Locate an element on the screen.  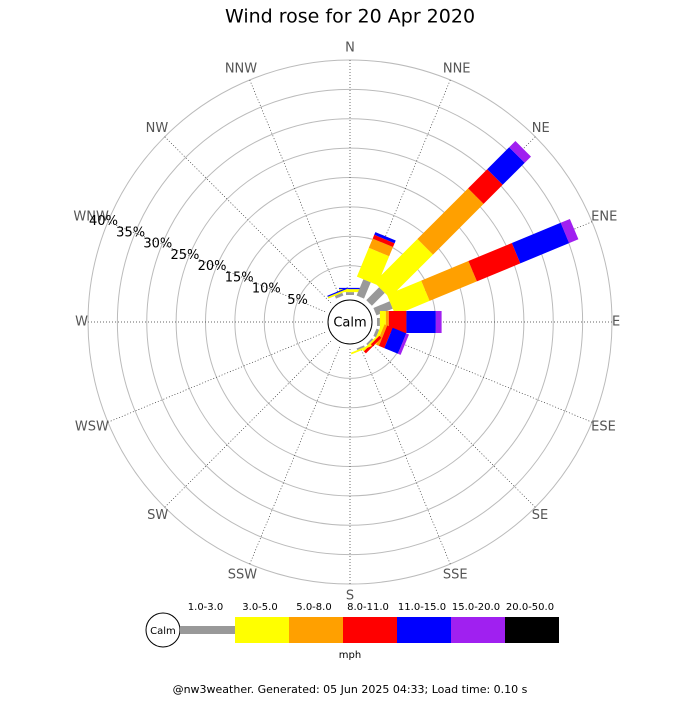
legend-label: 11.0-15.0 is located at coordinates (422, 607).